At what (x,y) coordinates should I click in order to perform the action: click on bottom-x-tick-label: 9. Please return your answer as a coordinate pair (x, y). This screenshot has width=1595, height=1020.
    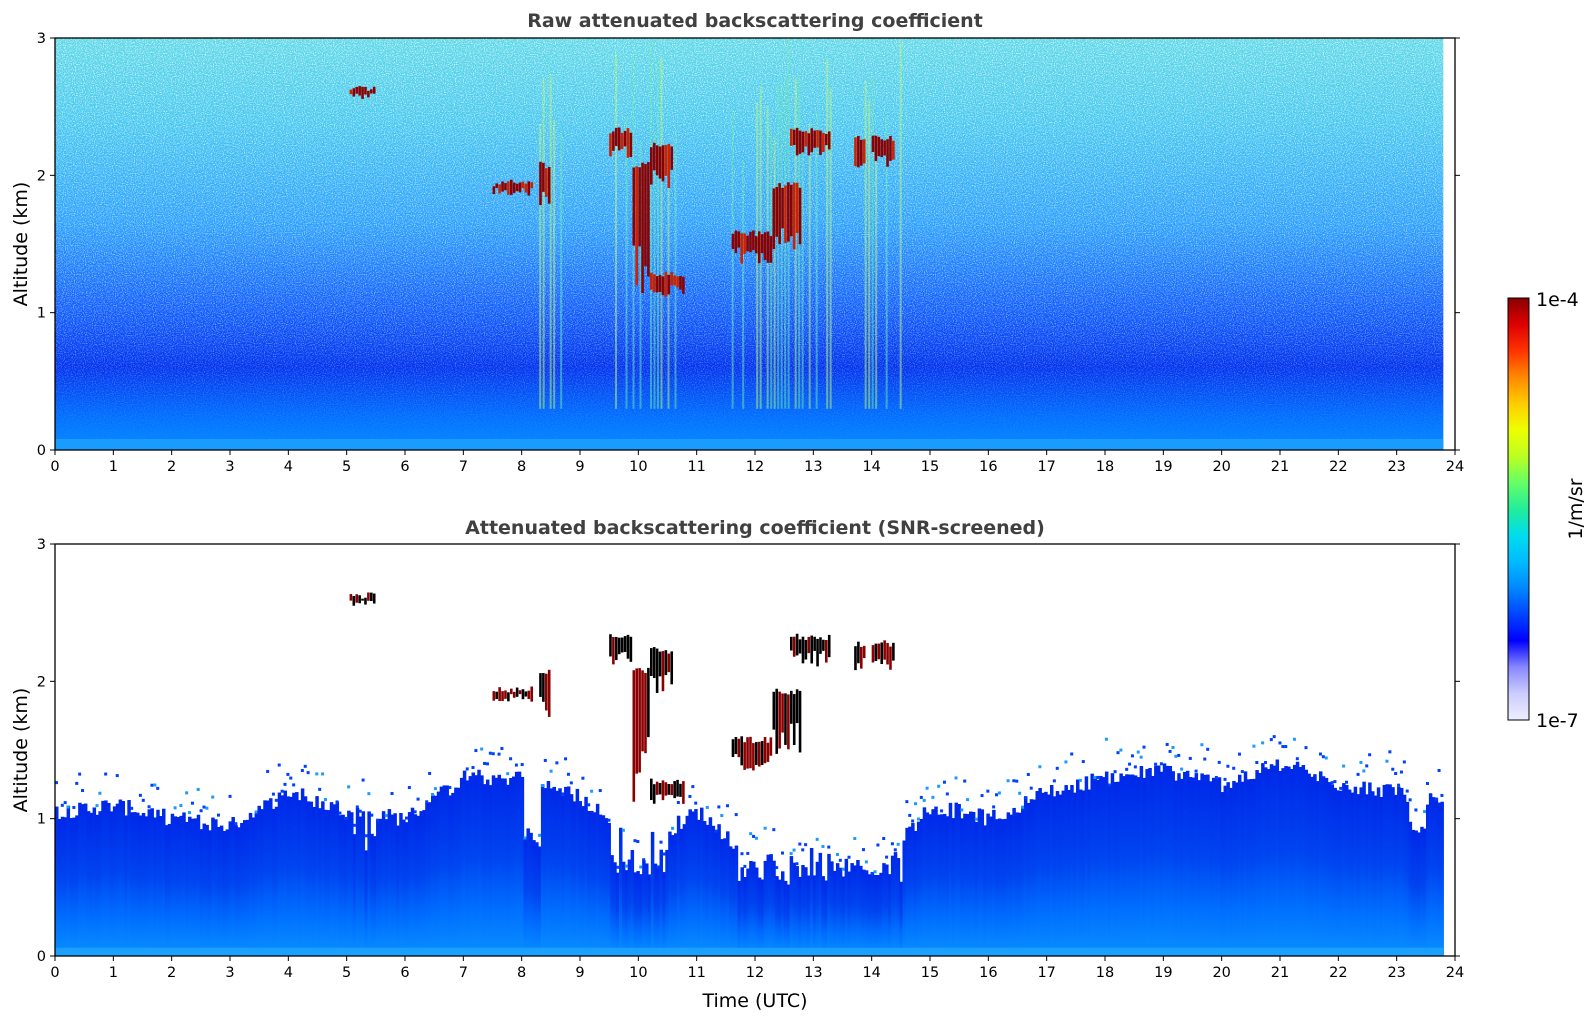
    Looking at the image, I should click on (579, 973).